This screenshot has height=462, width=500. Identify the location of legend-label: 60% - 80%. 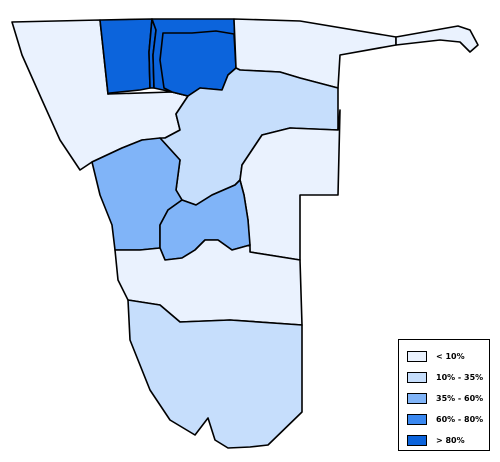
(460, 419).